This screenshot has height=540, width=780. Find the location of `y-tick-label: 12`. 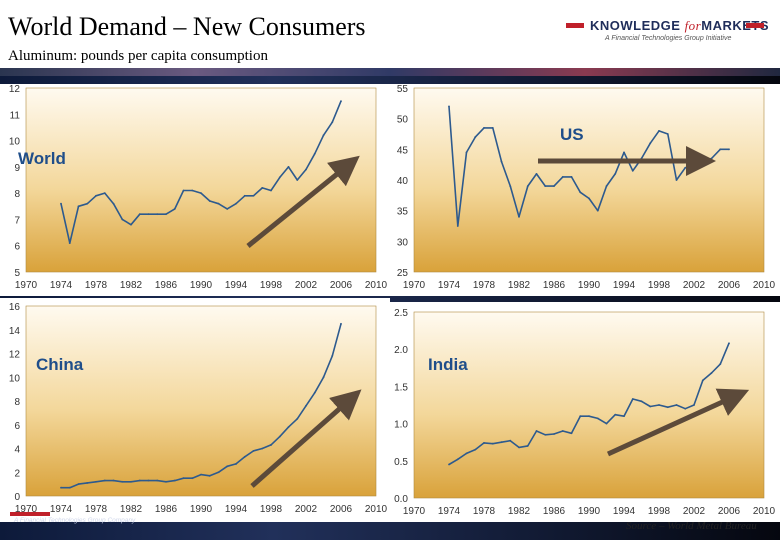

y-tick-label: 12 is located at coordinates (15, 355).